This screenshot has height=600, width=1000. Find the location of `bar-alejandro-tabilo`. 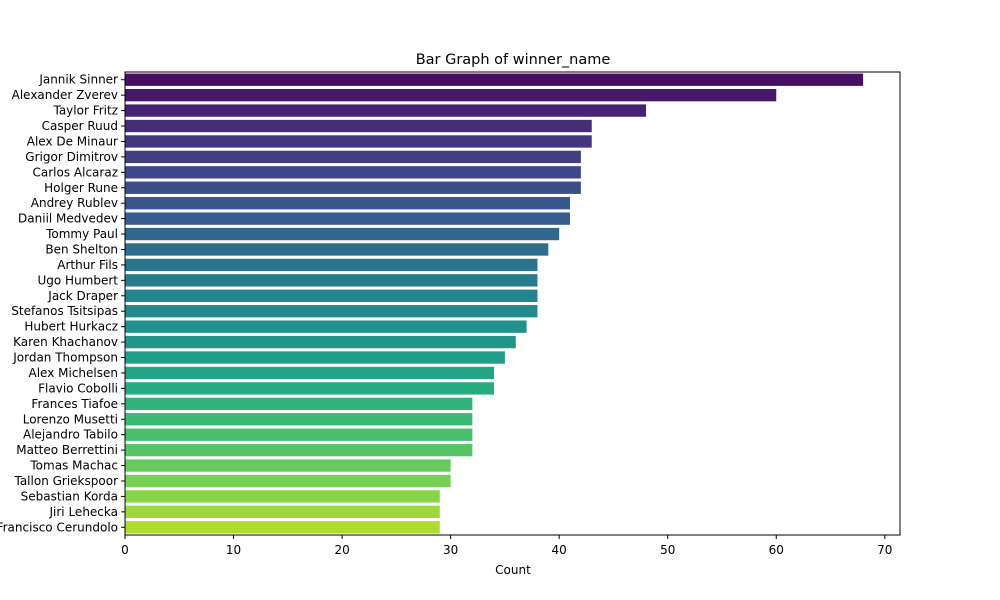

bar-alejandro-tabilo is located at coordinates (299, 434).